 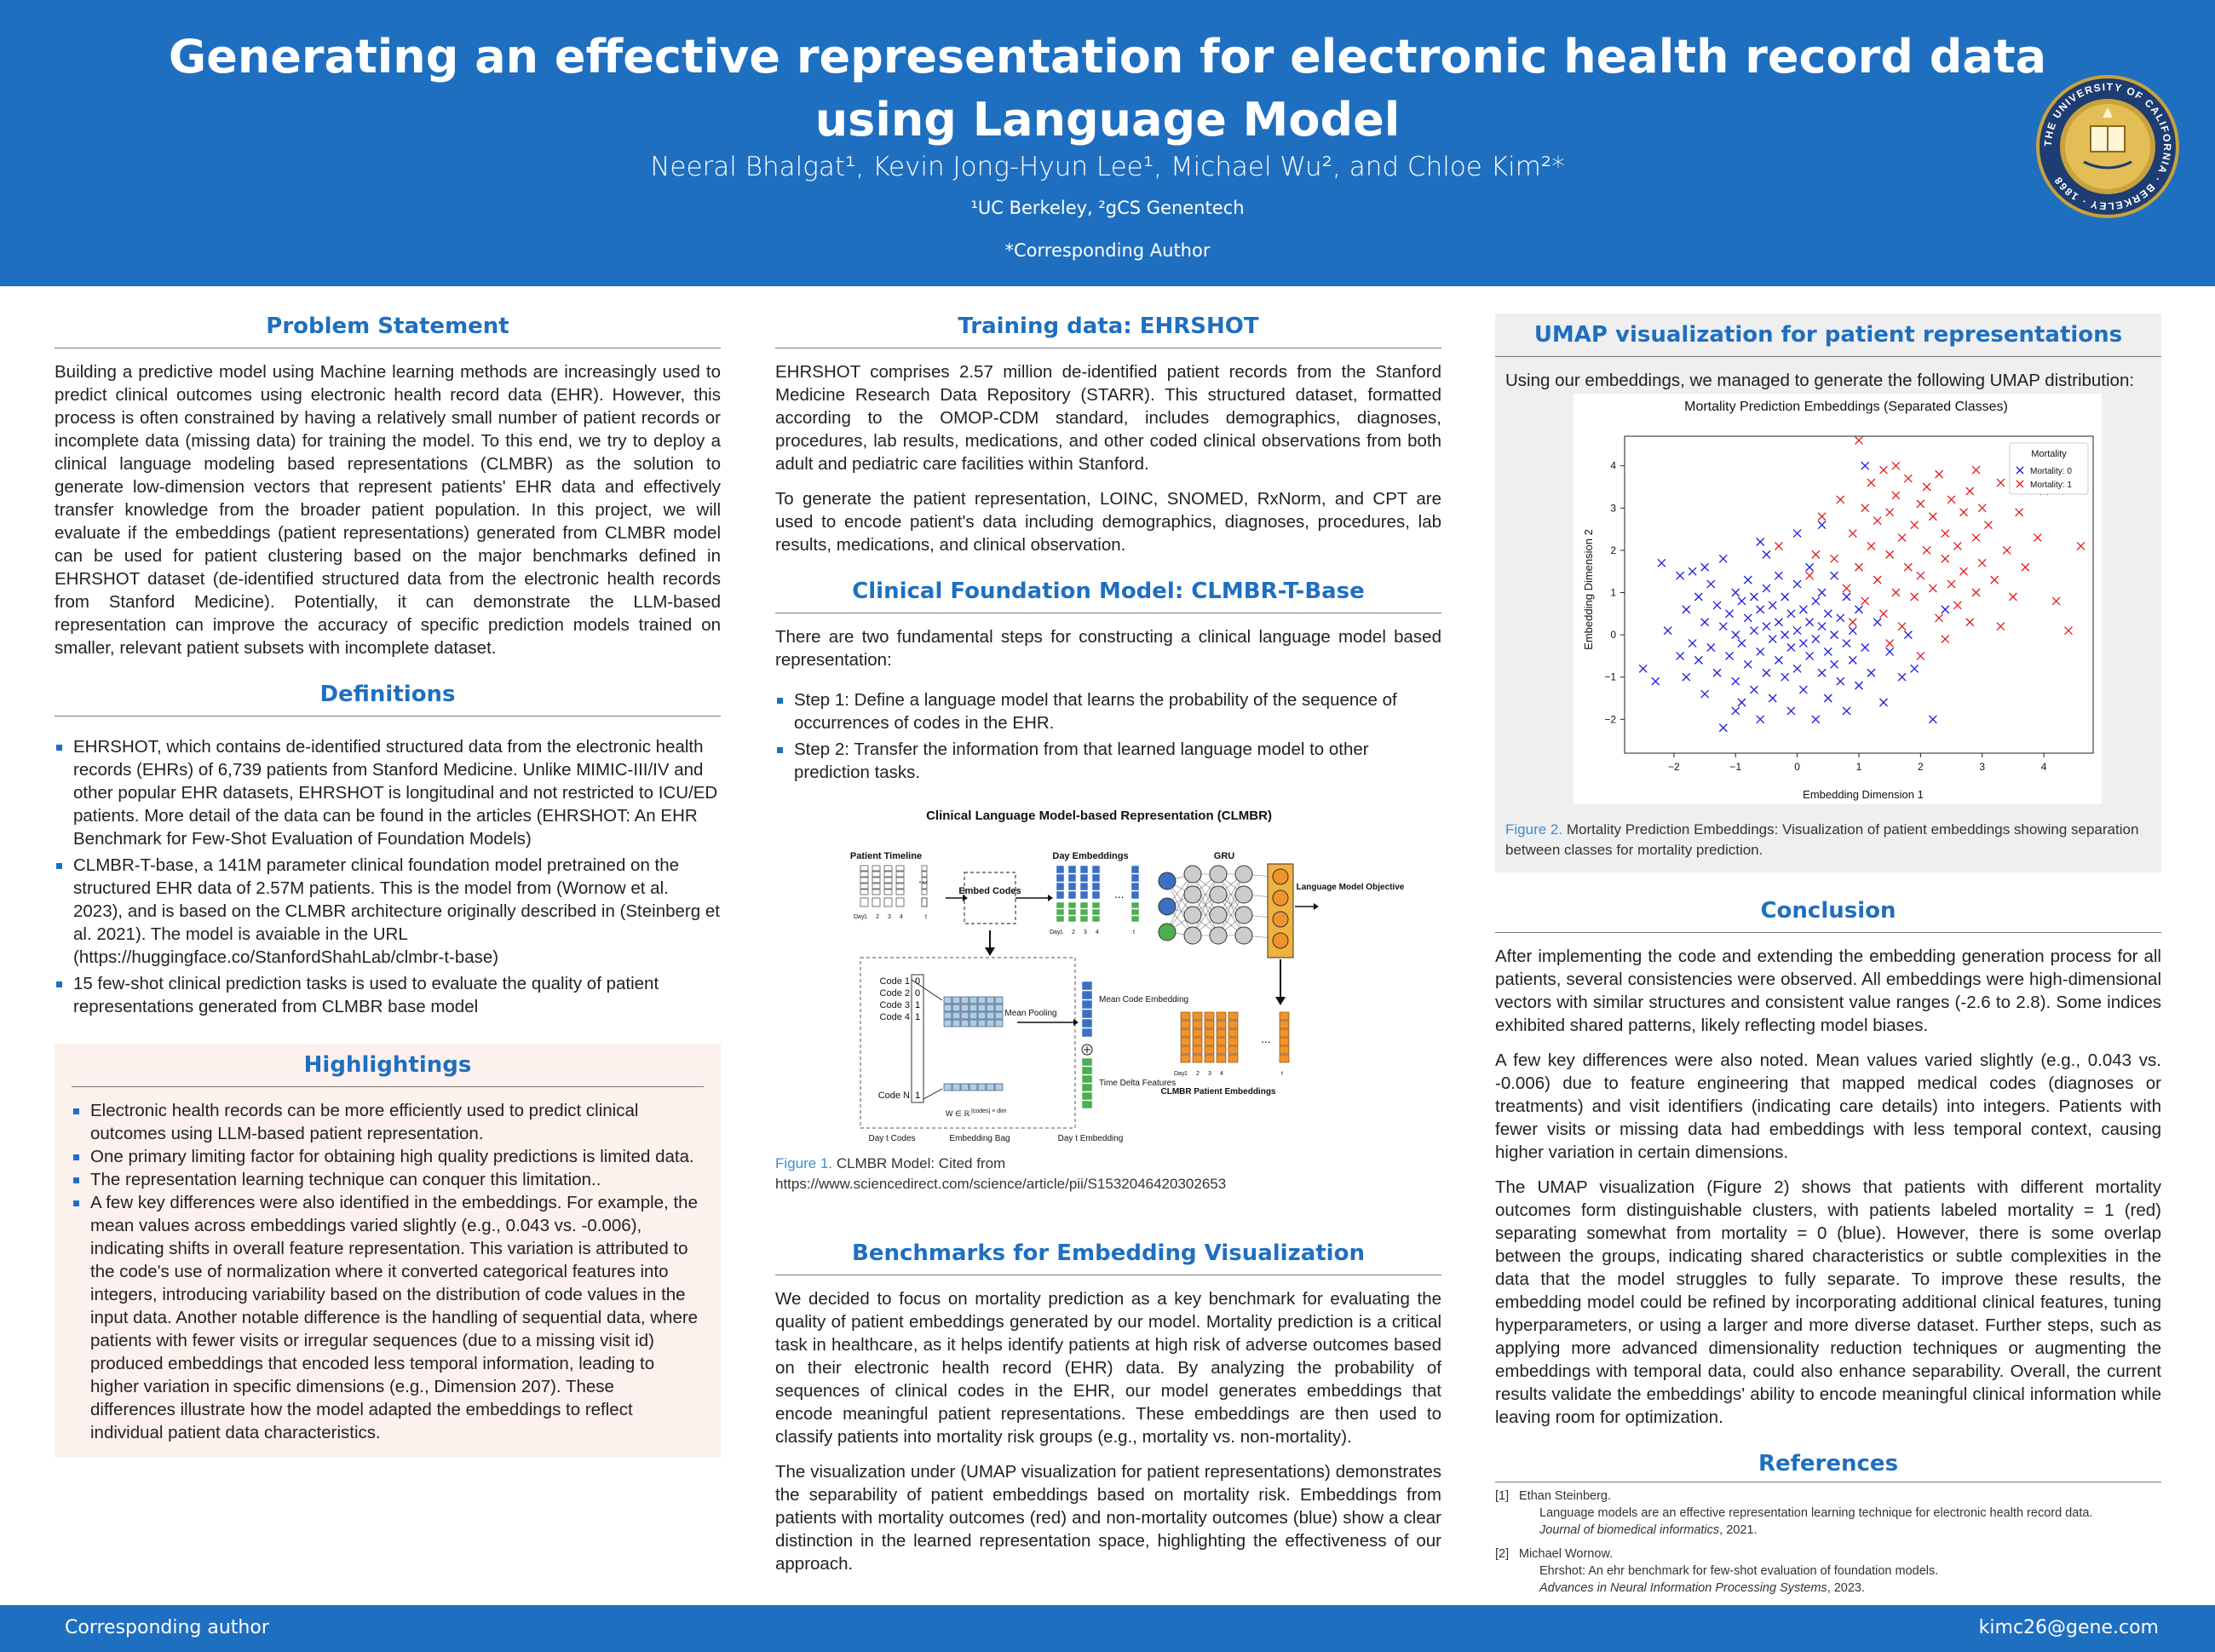 I want to click on clmbr-embeddings-label: CLMBR Patient Embeddings, so click(x=1217, y=1092).